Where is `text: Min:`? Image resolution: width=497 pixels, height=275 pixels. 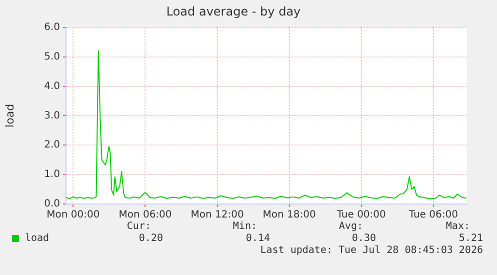 text: Min: is located at coordinates (244, 226).